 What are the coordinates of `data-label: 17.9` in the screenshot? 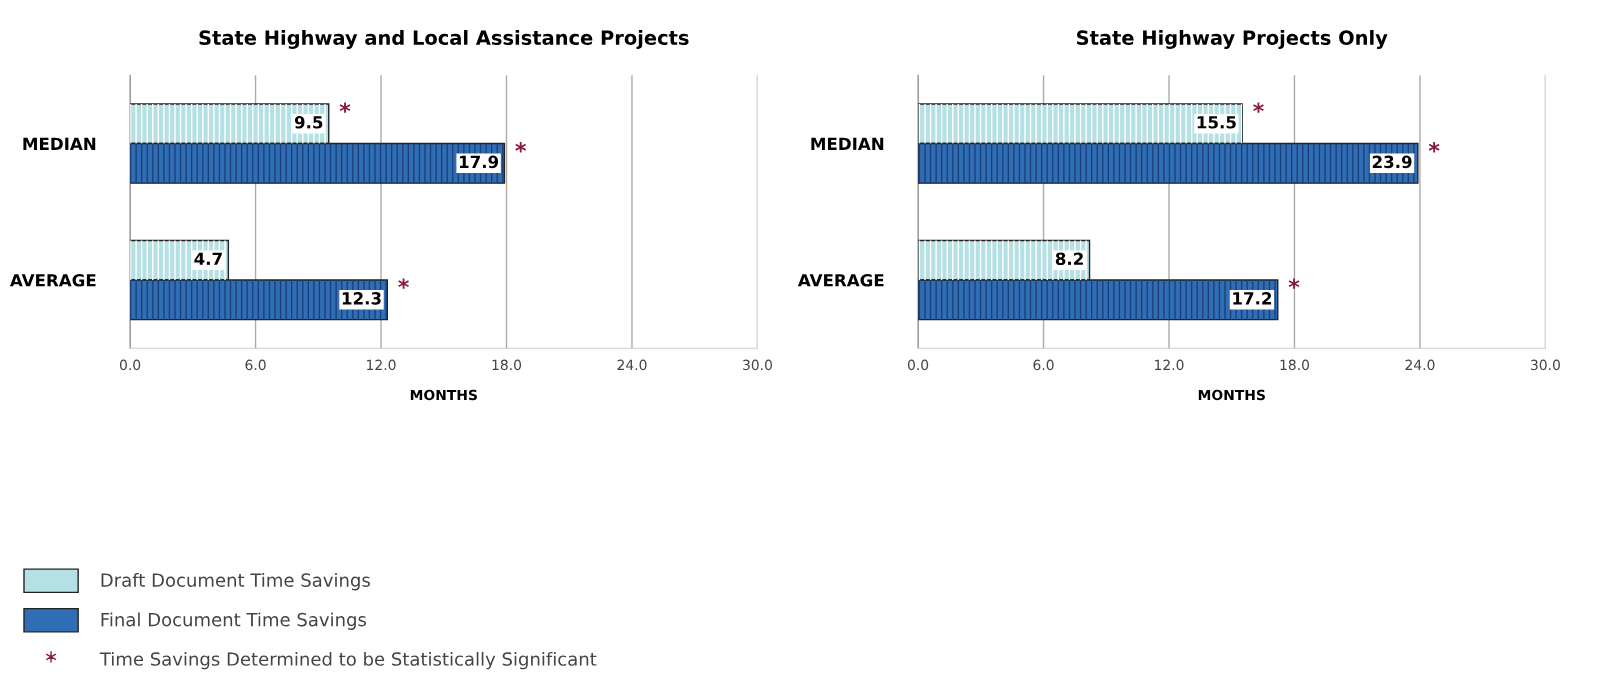 It's located at (479, 162).